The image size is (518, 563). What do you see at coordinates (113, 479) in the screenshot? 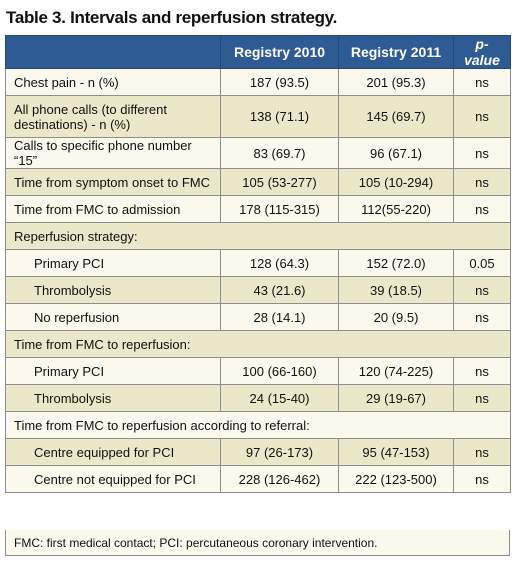
I see `row-label: Centre not equipped for PCI` at bounding box center [113, 479].